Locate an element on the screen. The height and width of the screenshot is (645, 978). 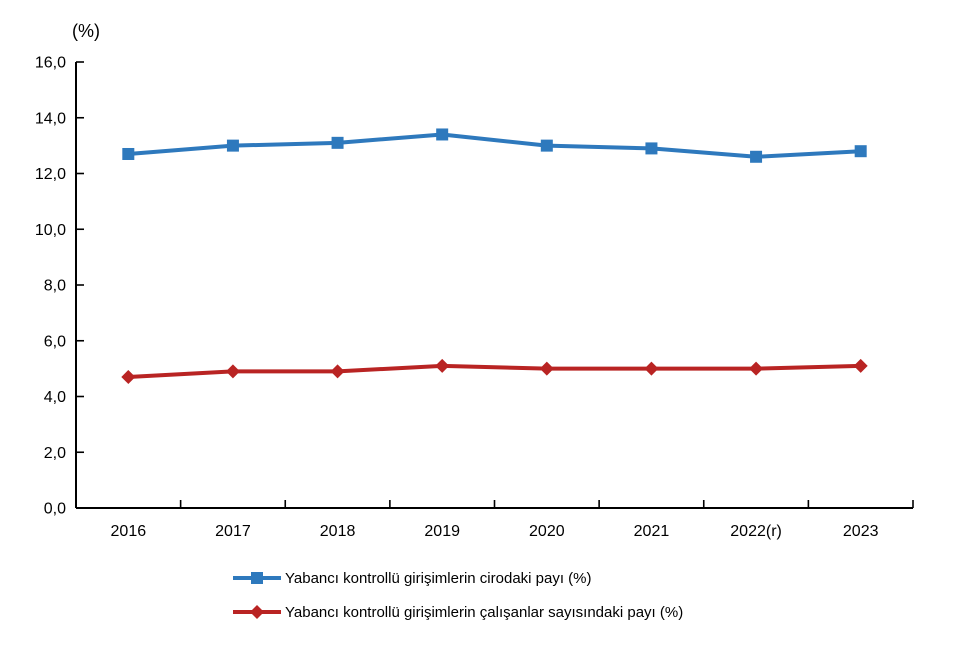
y-tick-label: 16,0 is located at coordinates (50, 63).